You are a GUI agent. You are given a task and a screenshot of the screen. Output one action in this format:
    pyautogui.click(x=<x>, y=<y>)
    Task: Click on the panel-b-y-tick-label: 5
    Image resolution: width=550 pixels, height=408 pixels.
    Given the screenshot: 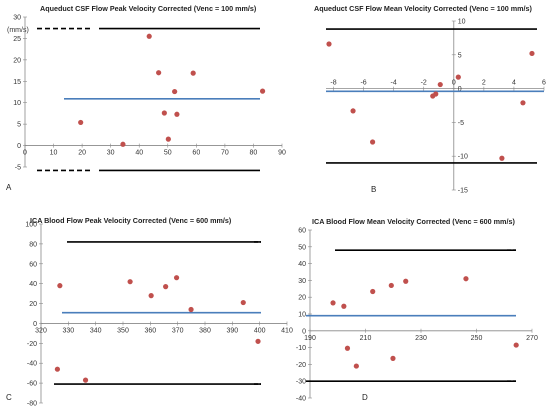 What is the action you would take?
    pyautogui.click(x=460, y=55)
    